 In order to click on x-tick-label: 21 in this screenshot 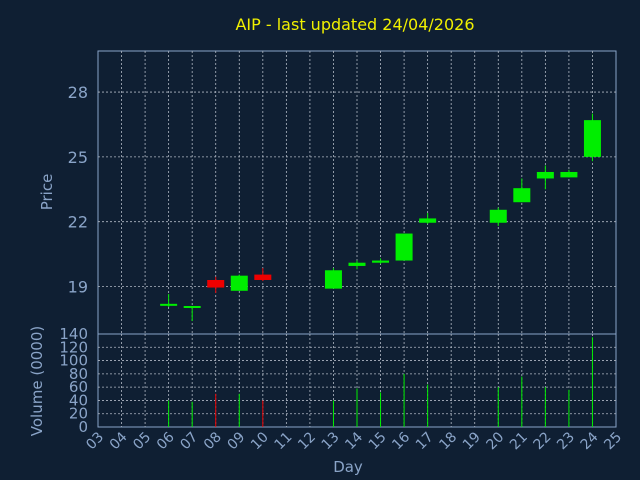, I will do `click(519, 441)`.